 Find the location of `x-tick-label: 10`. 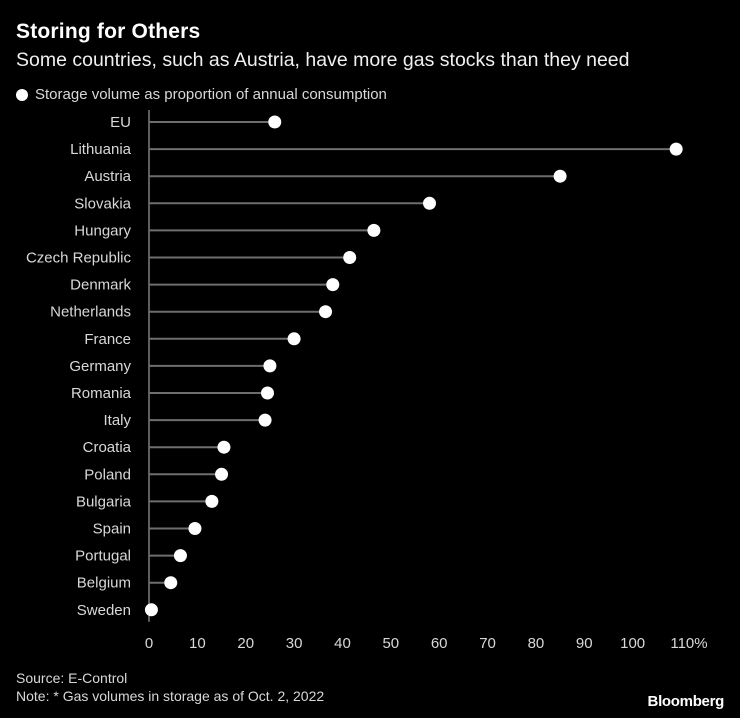

x-tick-label: 10 is located at coordinates (197, 643).